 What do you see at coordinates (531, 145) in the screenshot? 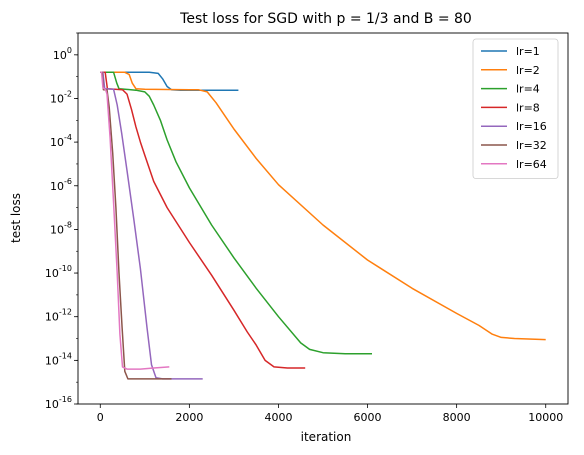
I see `legend-label: lr=32` at bounding box center [531, 145].